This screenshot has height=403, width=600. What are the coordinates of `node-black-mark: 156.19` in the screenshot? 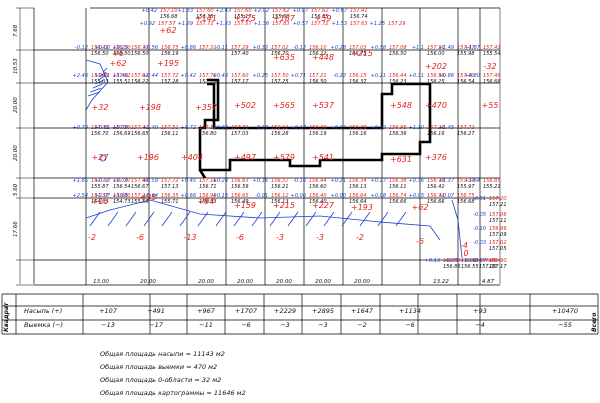 It's located at (170, 54).